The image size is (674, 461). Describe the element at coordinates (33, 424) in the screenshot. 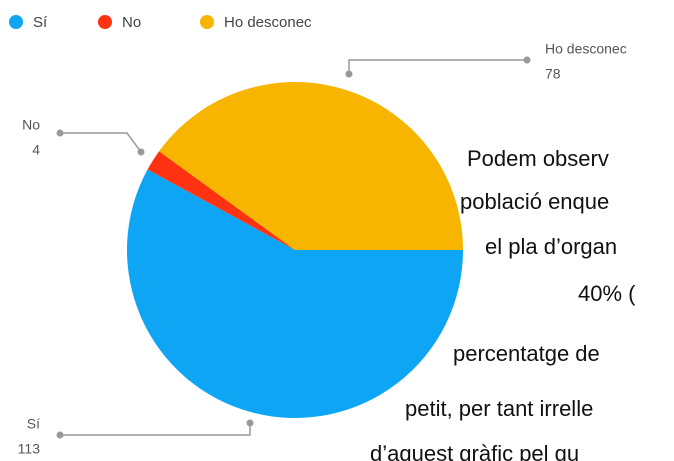

I see `callout-label: Sí` at that location.